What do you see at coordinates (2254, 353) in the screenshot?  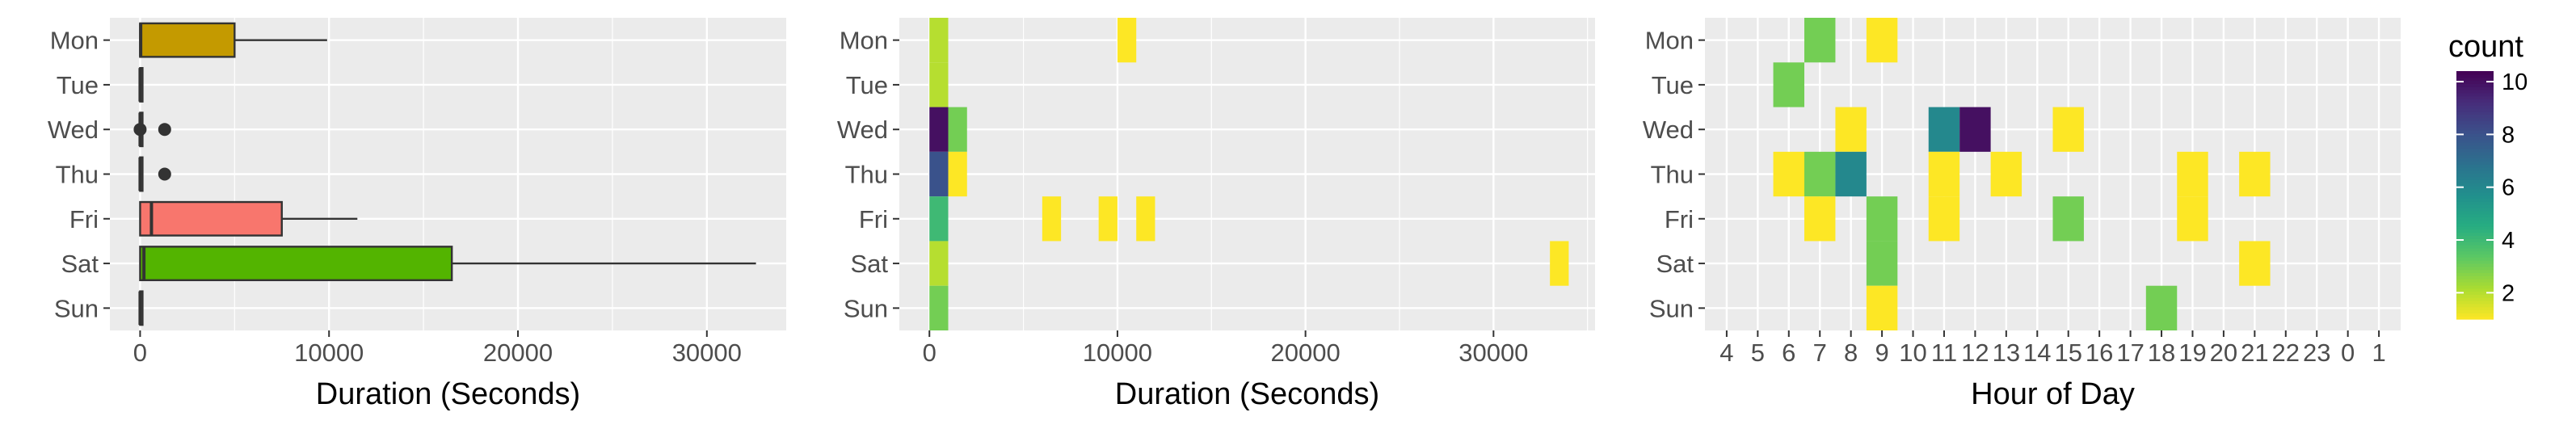 I see `p3-x-tick-label-21: 21` at bounding box center [2254, 353].